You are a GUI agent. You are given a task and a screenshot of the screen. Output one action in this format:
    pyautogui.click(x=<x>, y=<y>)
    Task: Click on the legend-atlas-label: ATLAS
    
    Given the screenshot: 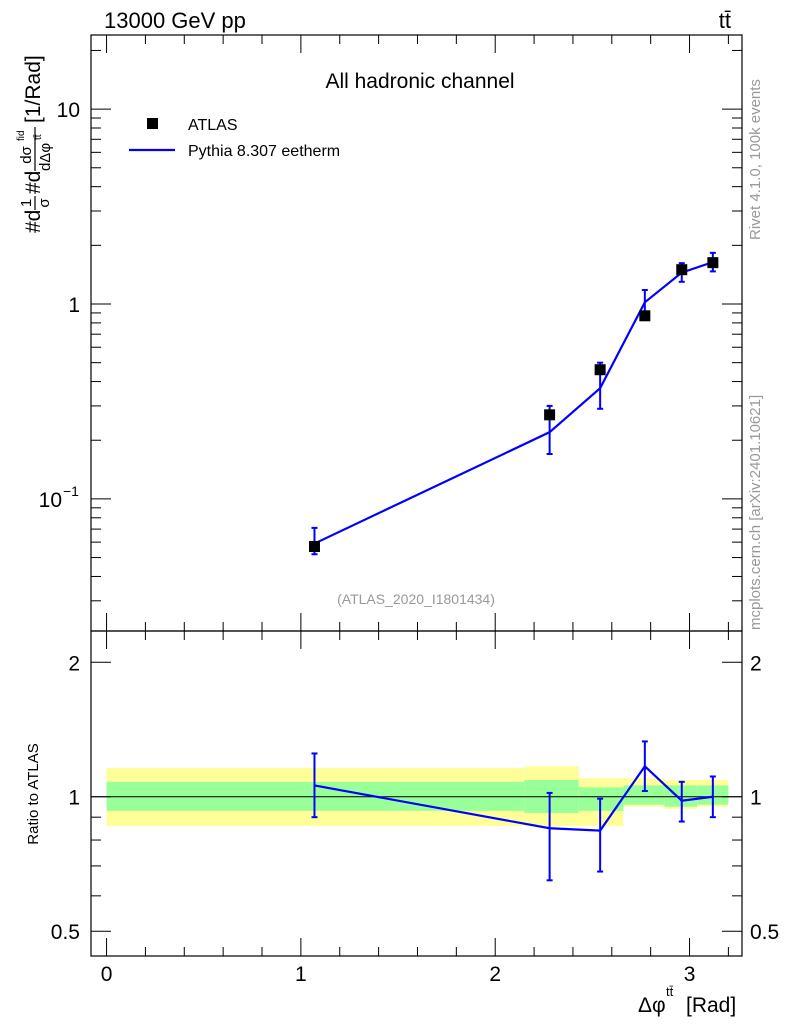 What is the action you would take?
    pyautogui.click(x=213, y=125)
    